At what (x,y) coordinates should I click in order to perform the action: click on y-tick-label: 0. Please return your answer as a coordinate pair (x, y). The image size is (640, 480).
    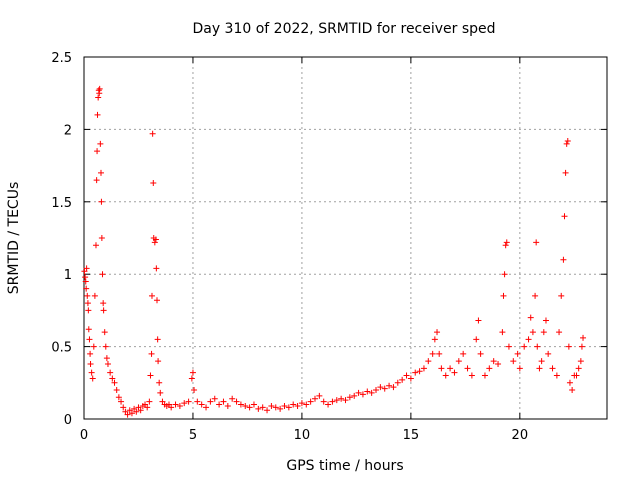
    Looking at the image, I should click on (68, 420).